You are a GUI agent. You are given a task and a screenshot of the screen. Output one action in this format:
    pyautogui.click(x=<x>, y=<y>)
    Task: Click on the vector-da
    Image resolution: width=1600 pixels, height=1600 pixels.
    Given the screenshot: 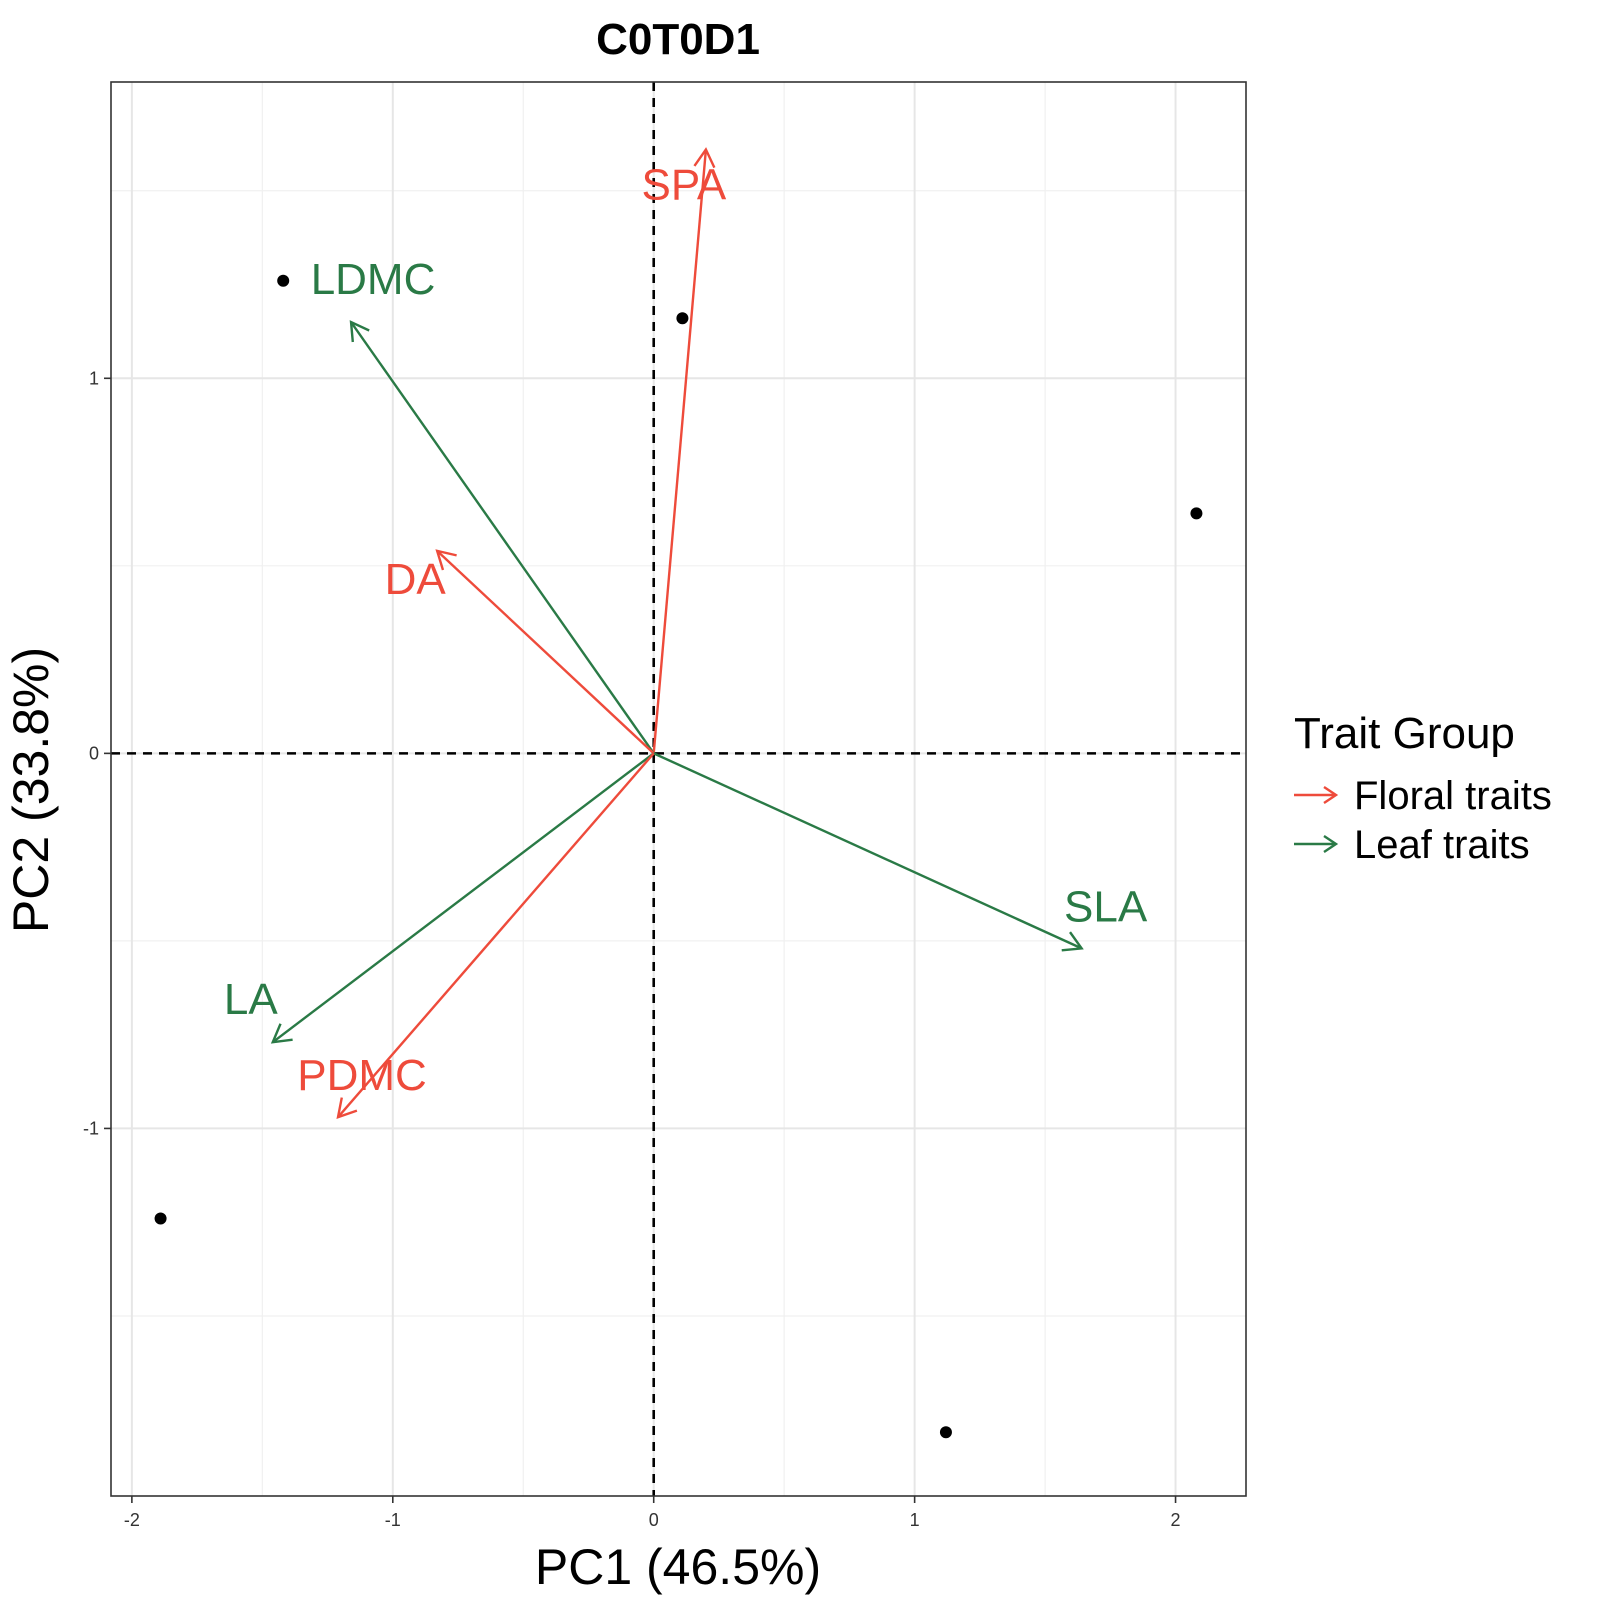 What is the action you would take?
    pyautogui.click(x=545, y=652)
    